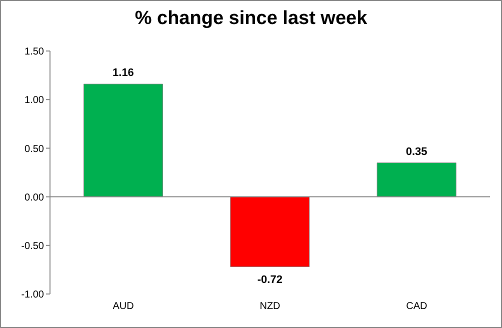  Describe the element at coordinates (32, 295) in the screenshot. I see `y-tick-label: -1.00` at that location.